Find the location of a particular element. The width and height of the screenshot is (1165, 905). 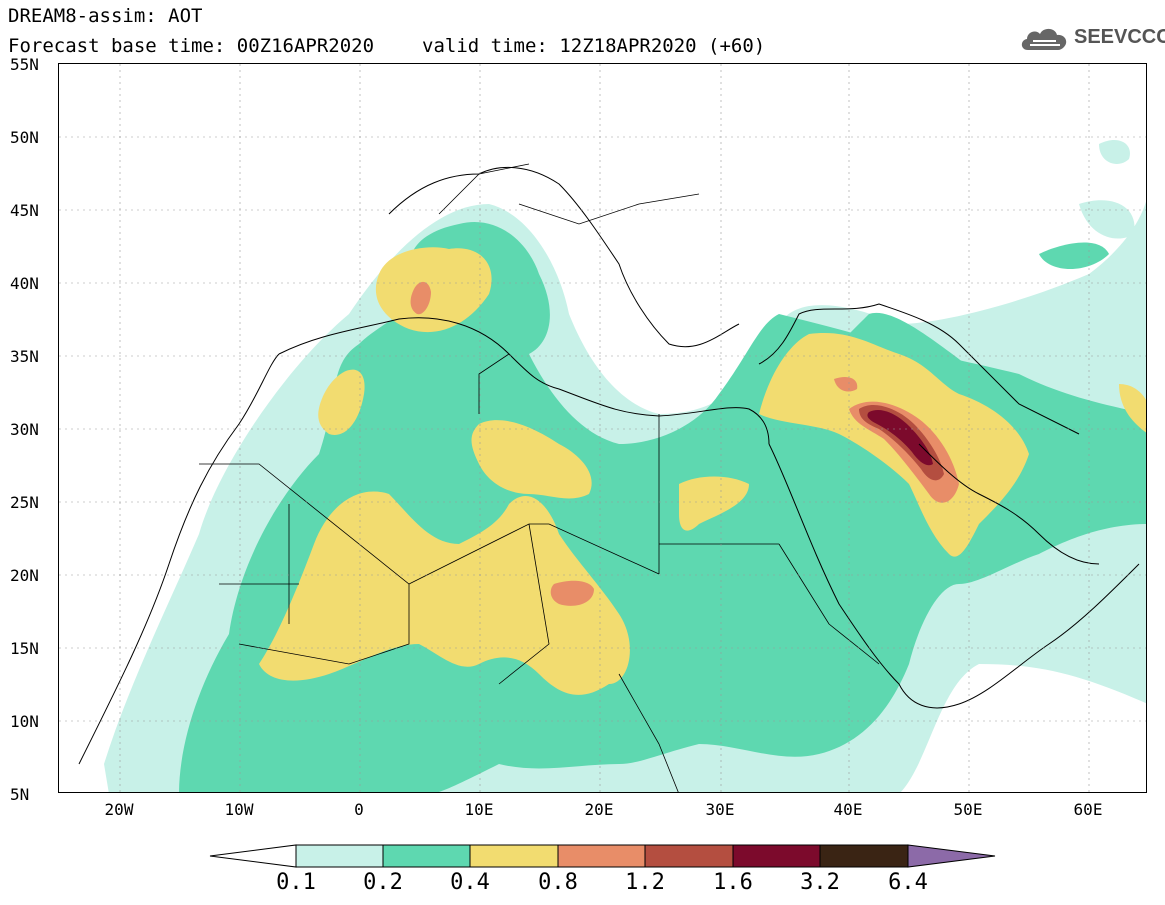

lat-label: 5N is located at coordinates (20, 794).